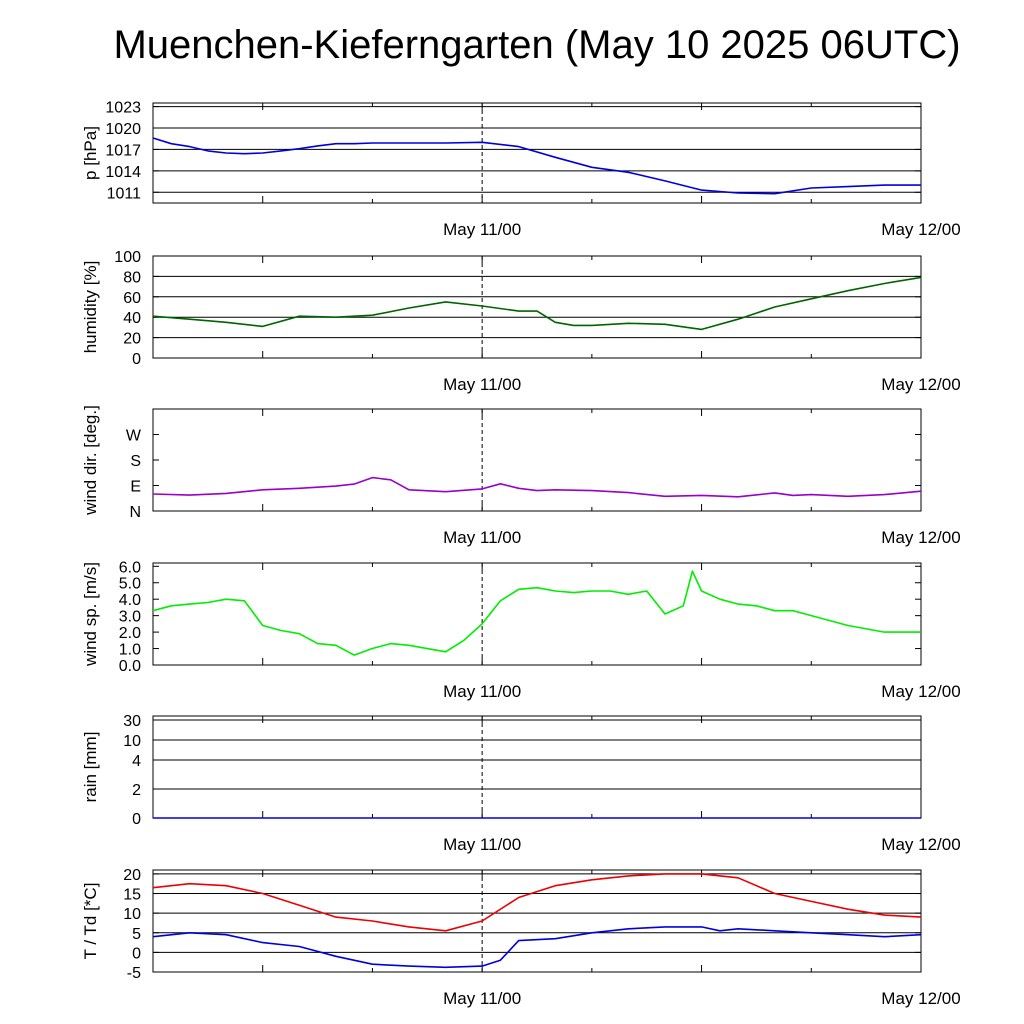 The height and width of the screenshot is (1024, 1024). Describe the element at coordinates (123, 108) in the screenshot. I see `y-tick-label: 1023` at that location.